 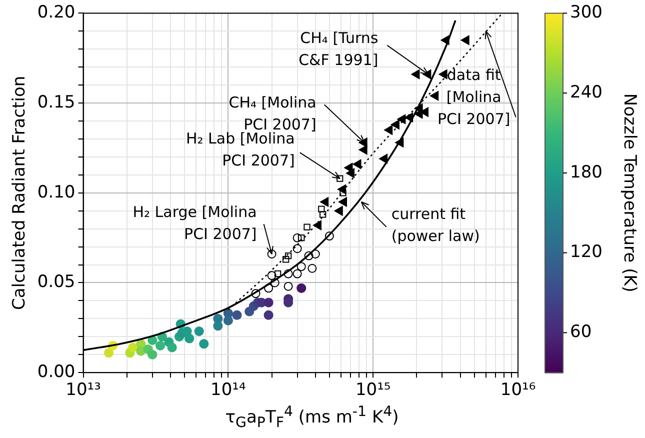 I want to click on annotation: CH₄ [Turns C&F 1991], so click(x=338, y=49).